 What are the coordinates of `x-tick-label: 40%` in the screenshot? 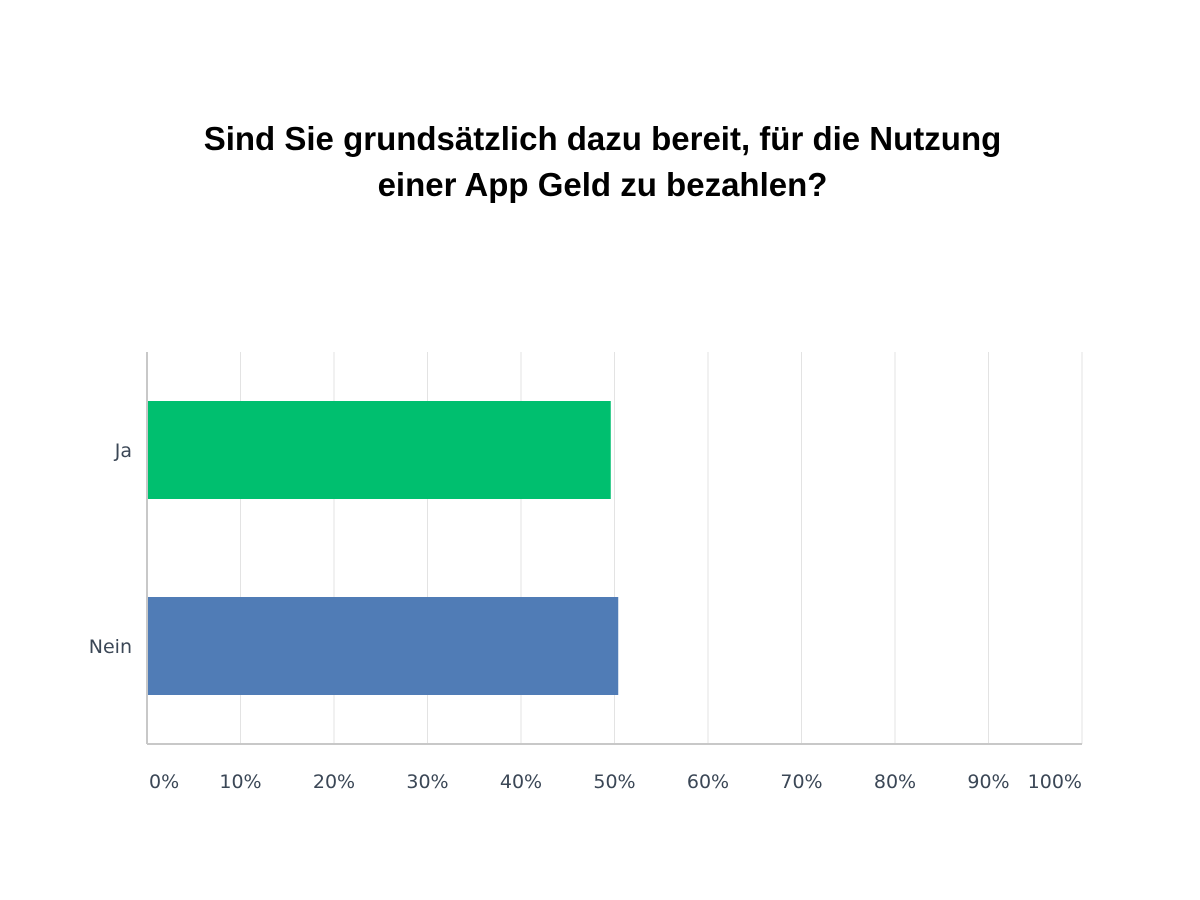 It's located at (521, 782).